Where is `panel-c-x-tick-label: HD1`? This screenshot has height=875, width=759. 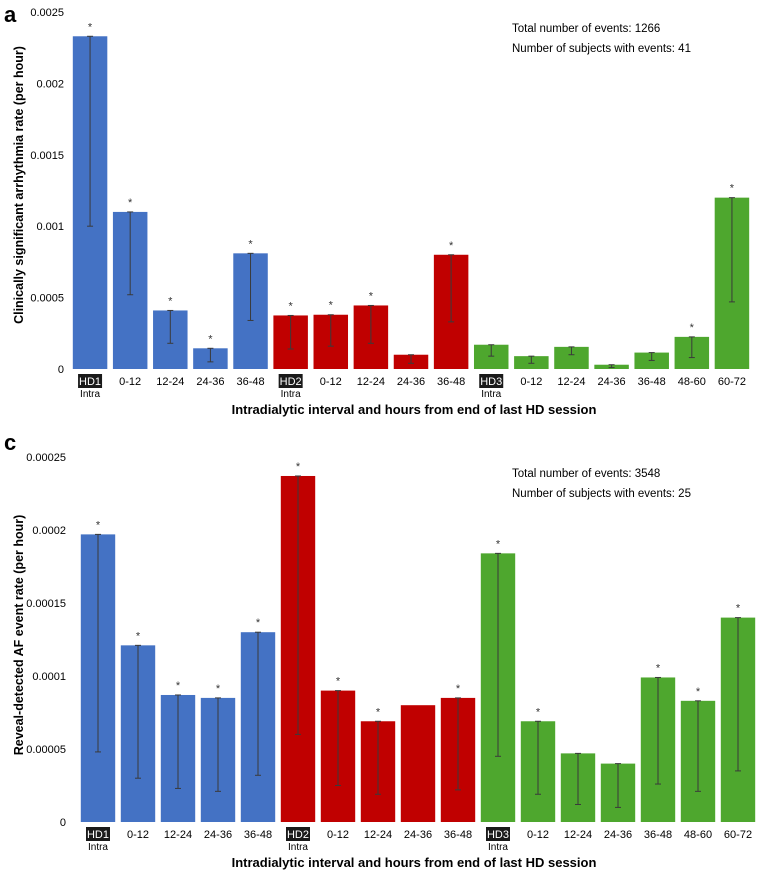 panel-c-x-tick-label: HD1 is located at coordinates (98, 835).